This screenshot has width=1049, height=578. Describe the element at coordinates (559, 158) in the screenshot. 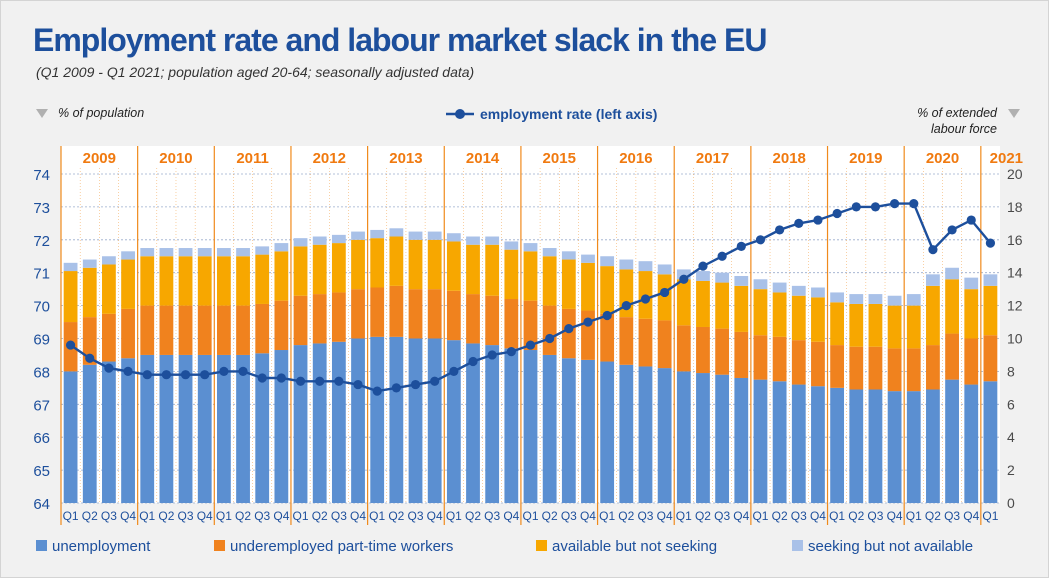

I see `year-label: 2015` at that location.